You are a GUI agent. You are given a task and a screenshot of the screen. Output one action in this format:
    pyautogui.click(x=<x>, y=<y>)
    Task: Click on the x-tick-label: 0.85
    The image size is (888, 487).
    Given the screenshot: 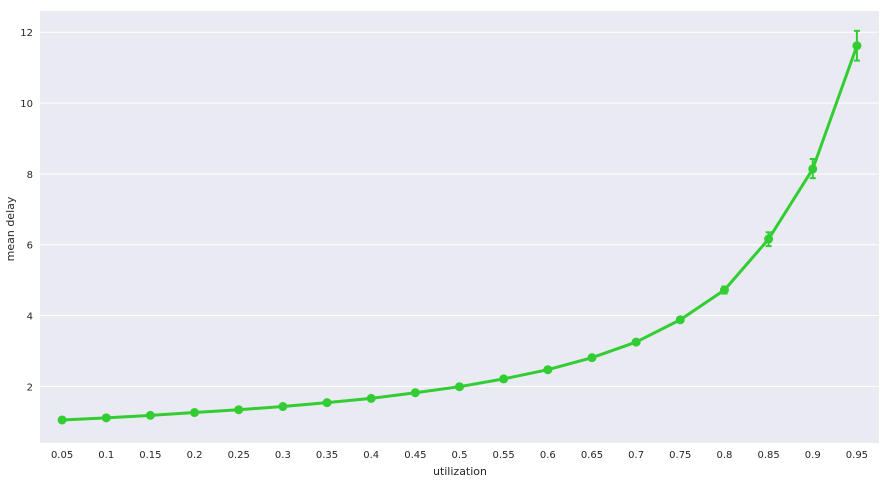 What is the action you would take?
    pyautogui.click(x=768, y=455)
    